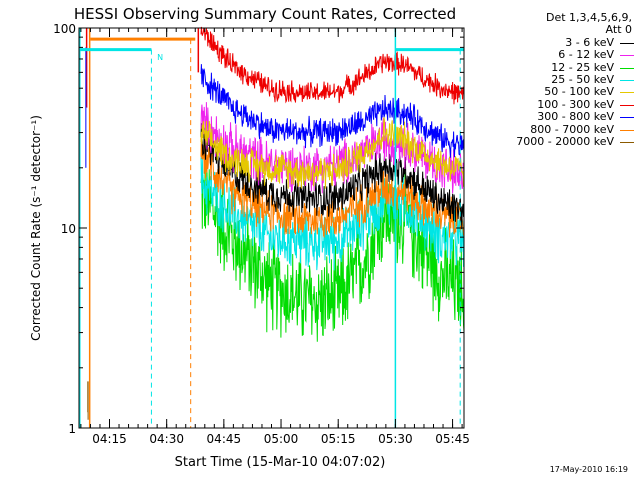 The height and width of the screenshot is (480, 640). What do you see at coordinates (72, 429) in the screenshot?
I see `y-tick-label: 1` at bounding box center [72, 429].